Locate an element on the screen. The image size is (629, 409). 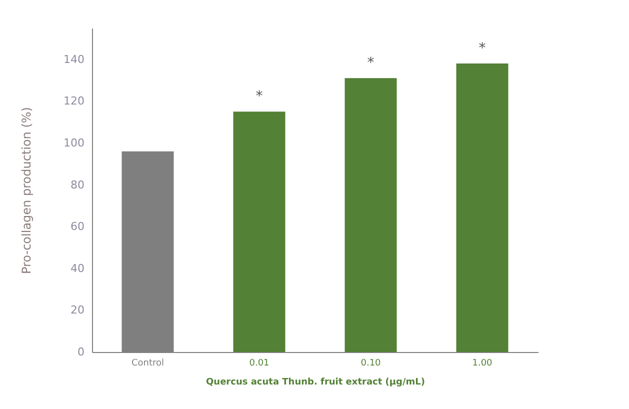
y-tick-label: 140 is located at coordinates (74, 59).